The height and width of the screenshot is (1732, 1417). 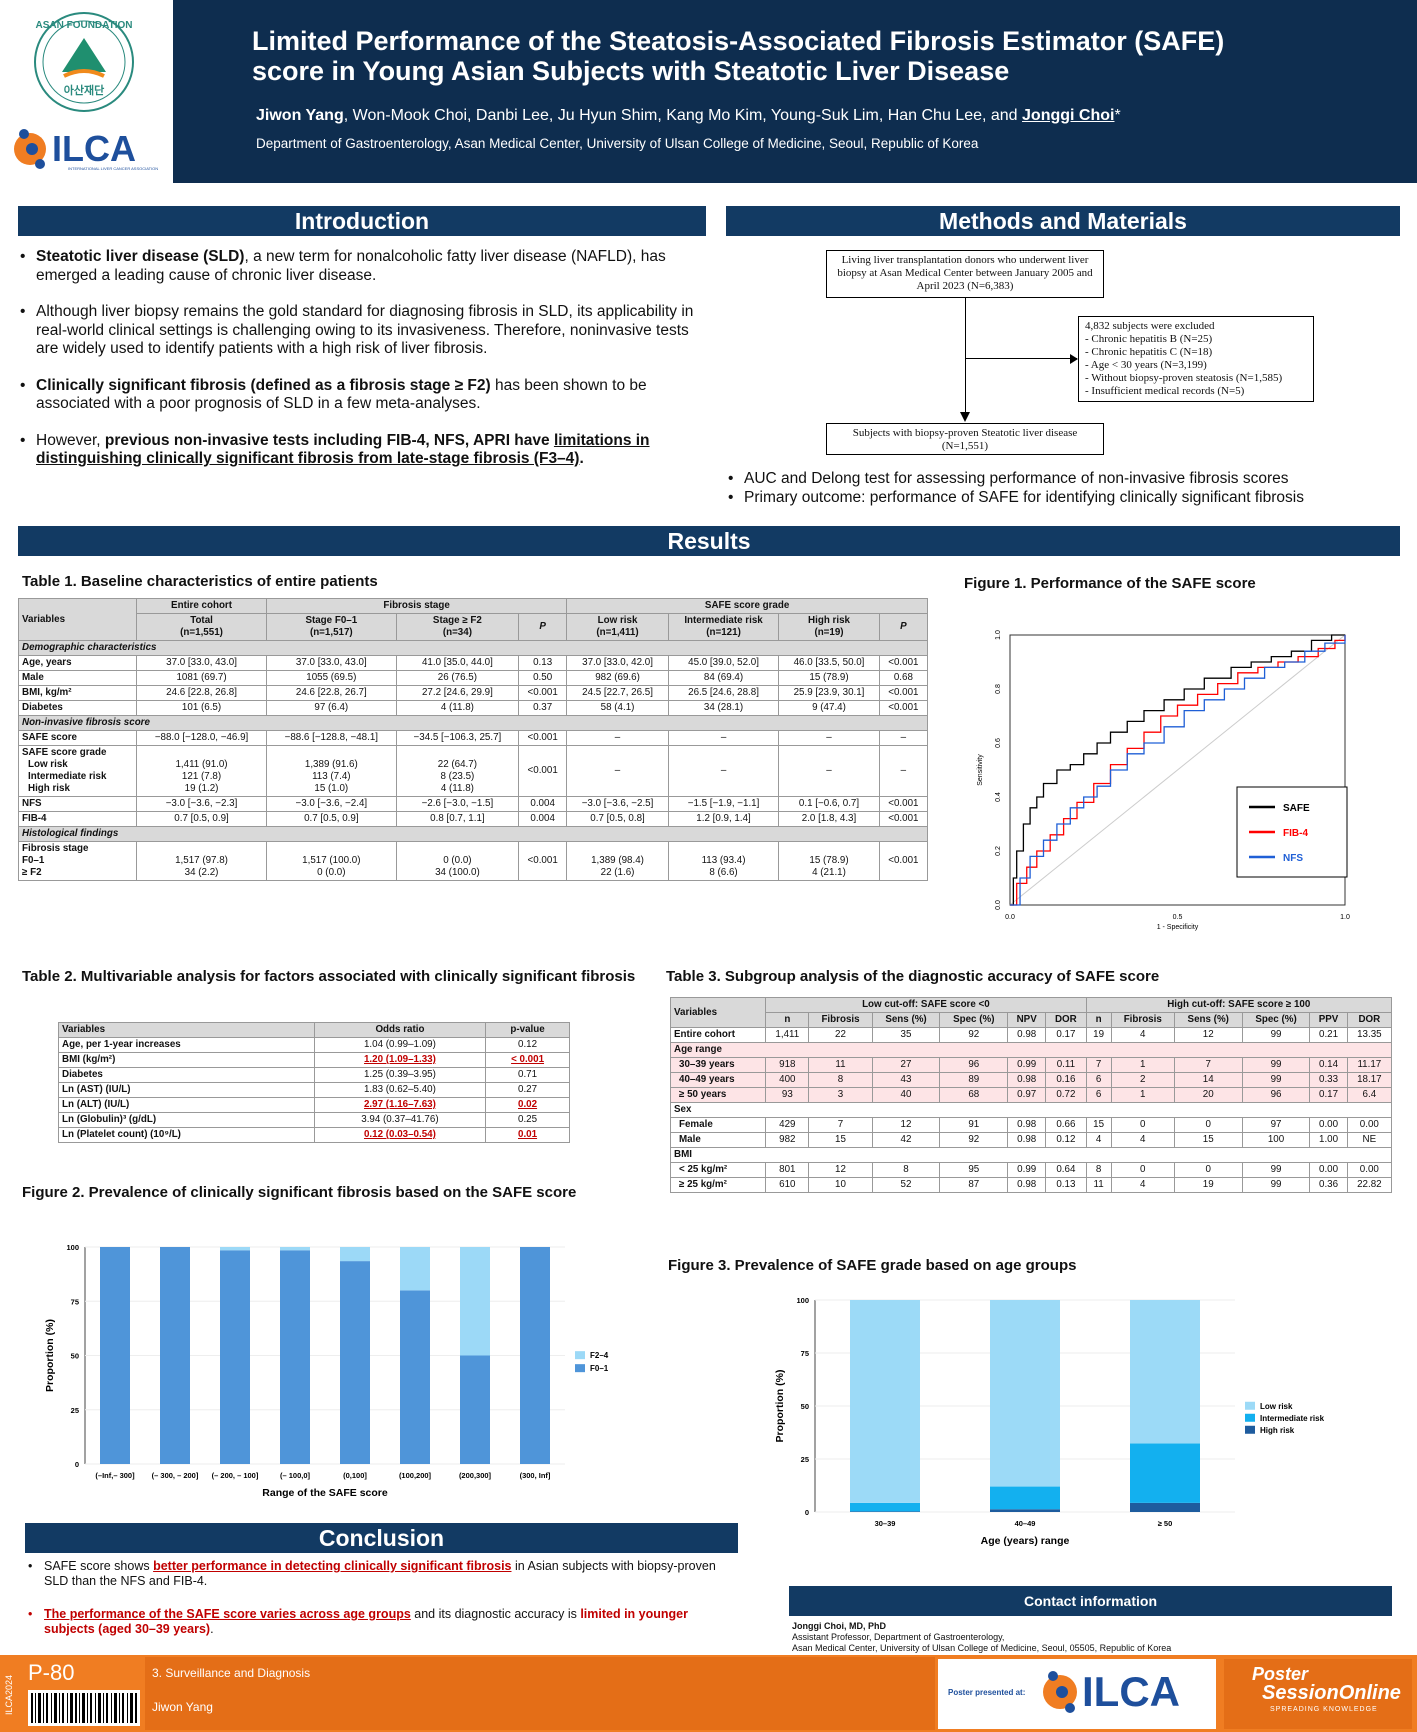 What do you see at coordinates (1318, 1694) in the screenshot?
I see `pso-panel` at bounding box center [1318, 1694].